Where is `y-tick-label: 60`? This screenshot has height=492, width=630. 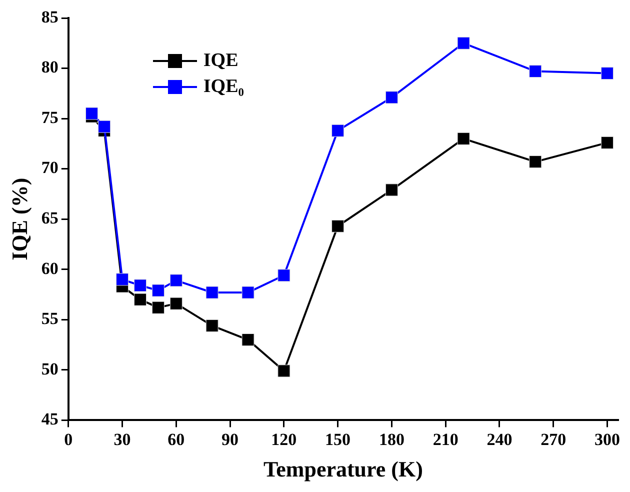
y-tick-label: 60 is located at coordinates (49, 268).